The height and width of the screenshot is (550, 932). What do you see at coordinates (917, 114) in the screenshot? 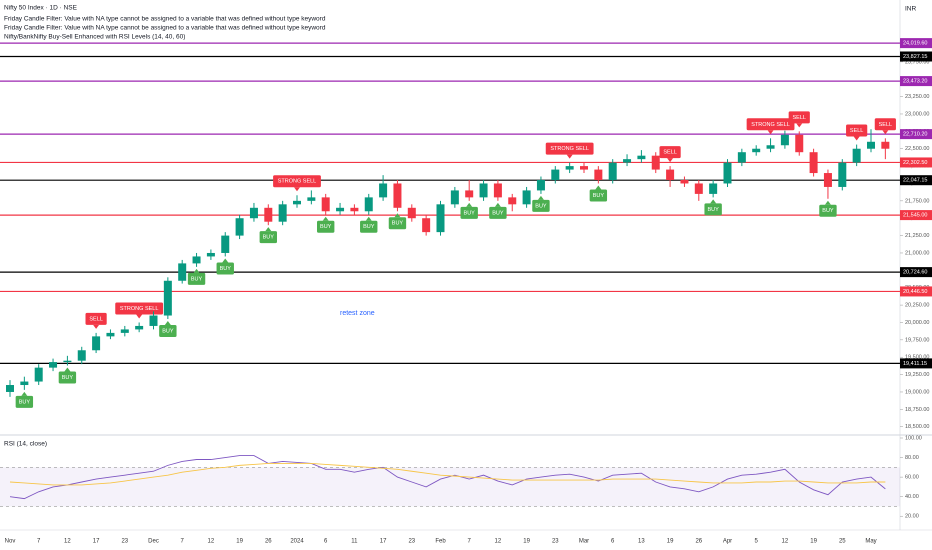
I see `y-tick-label: 23,000.00` at bounding box center [917, 114].